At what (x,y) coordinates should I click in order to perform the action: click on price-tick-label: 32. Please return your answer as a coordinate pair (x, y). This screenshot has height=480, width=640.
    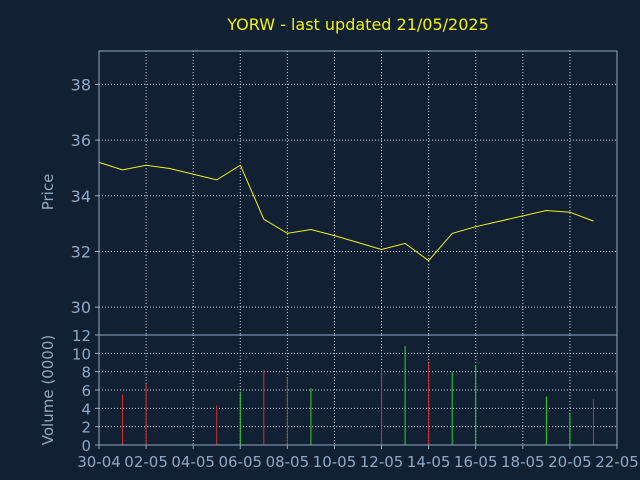
    Looking at the image, I should click on (81, 251).